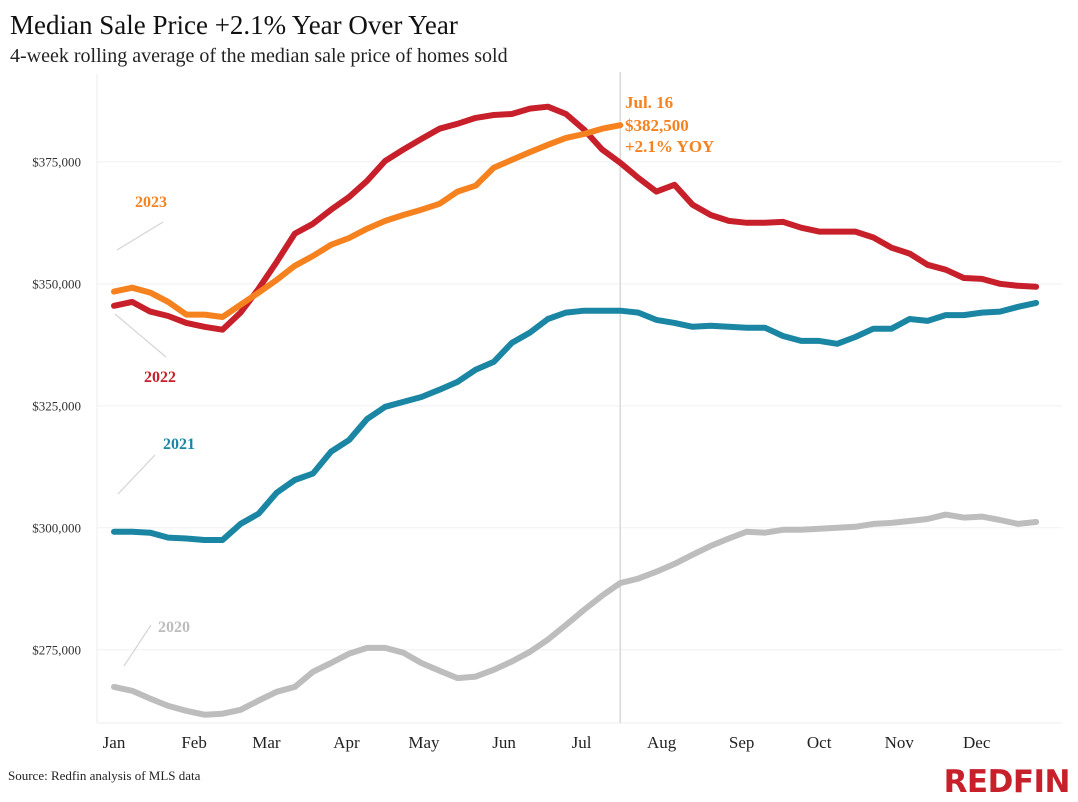 Image resolution: width=1078 pixels, height=802 pixels. I want to click on series-label-2020: 2020, so click(174, 627).